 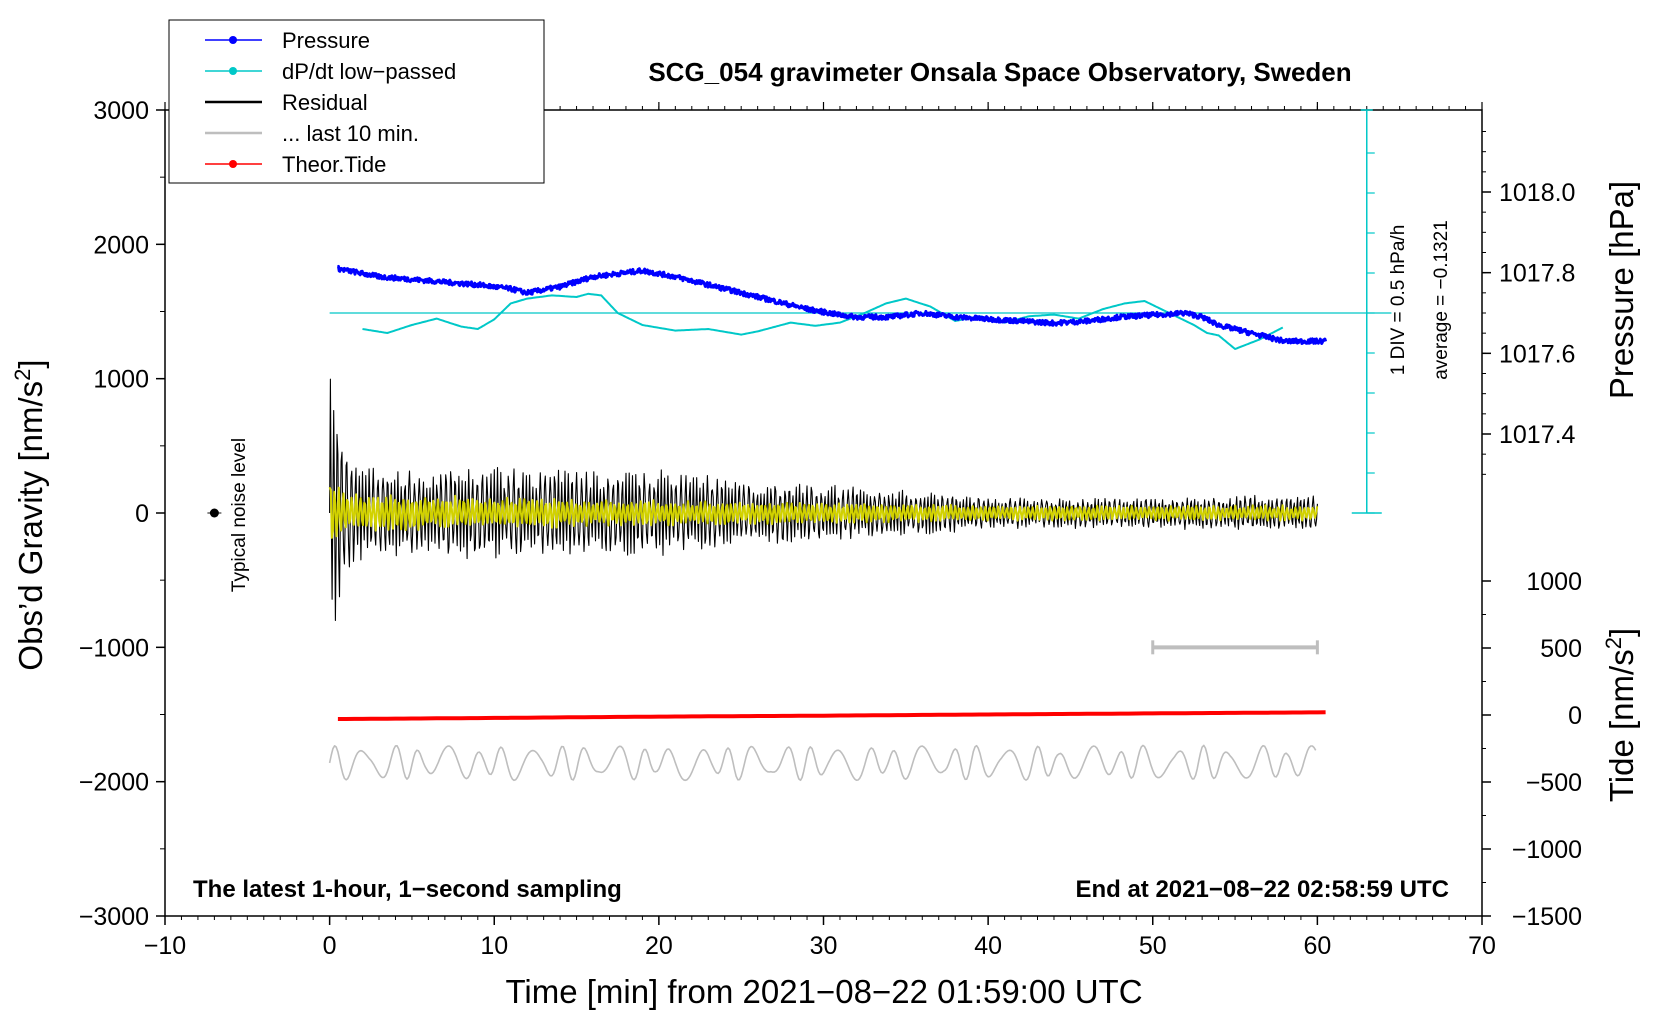 I want to click on series-pressure, so click(x=832, y=305).